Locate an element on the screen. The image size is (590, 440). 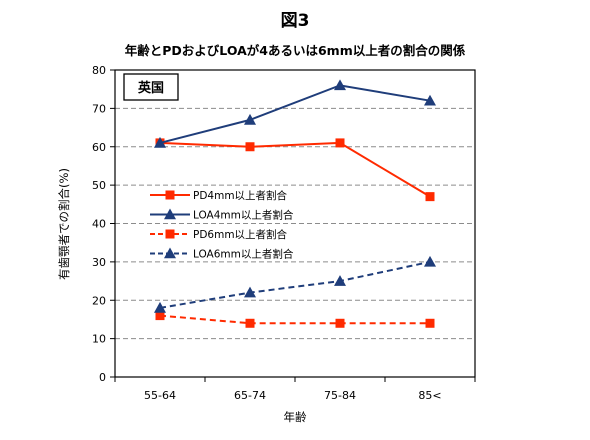
country-box: 英国 is located at coordinates (151, 87).